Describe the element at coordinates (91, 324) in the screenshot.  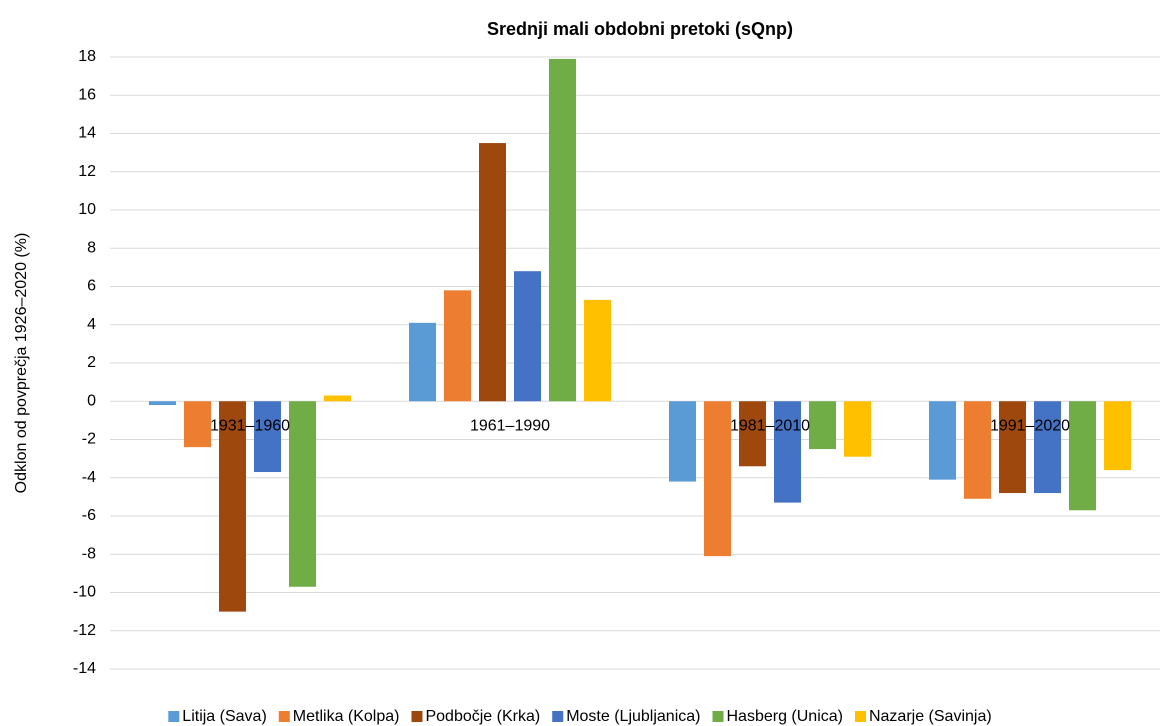
I see `y-tick-label: 4` at that location.